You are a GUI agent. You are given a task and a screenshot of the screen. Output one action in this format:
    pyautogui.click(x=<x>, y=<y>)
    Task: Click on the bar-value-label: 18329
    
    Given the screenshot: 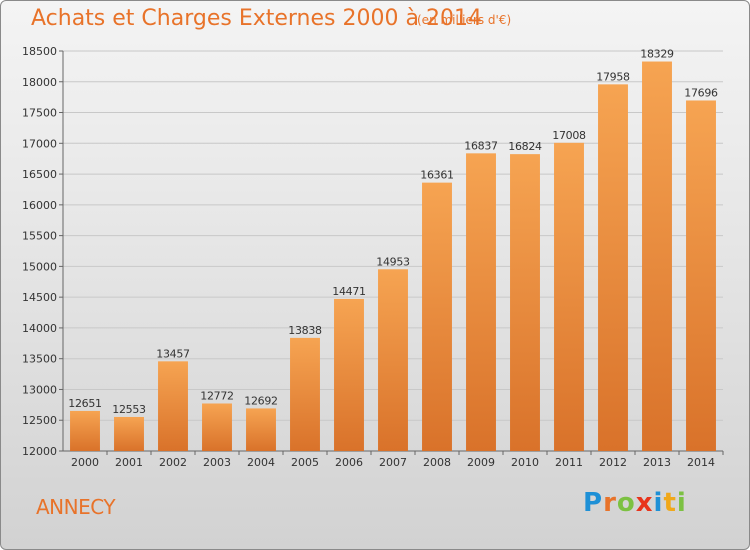 What is the action you would take?
    pyautogui.click(x=657, y=54)
    